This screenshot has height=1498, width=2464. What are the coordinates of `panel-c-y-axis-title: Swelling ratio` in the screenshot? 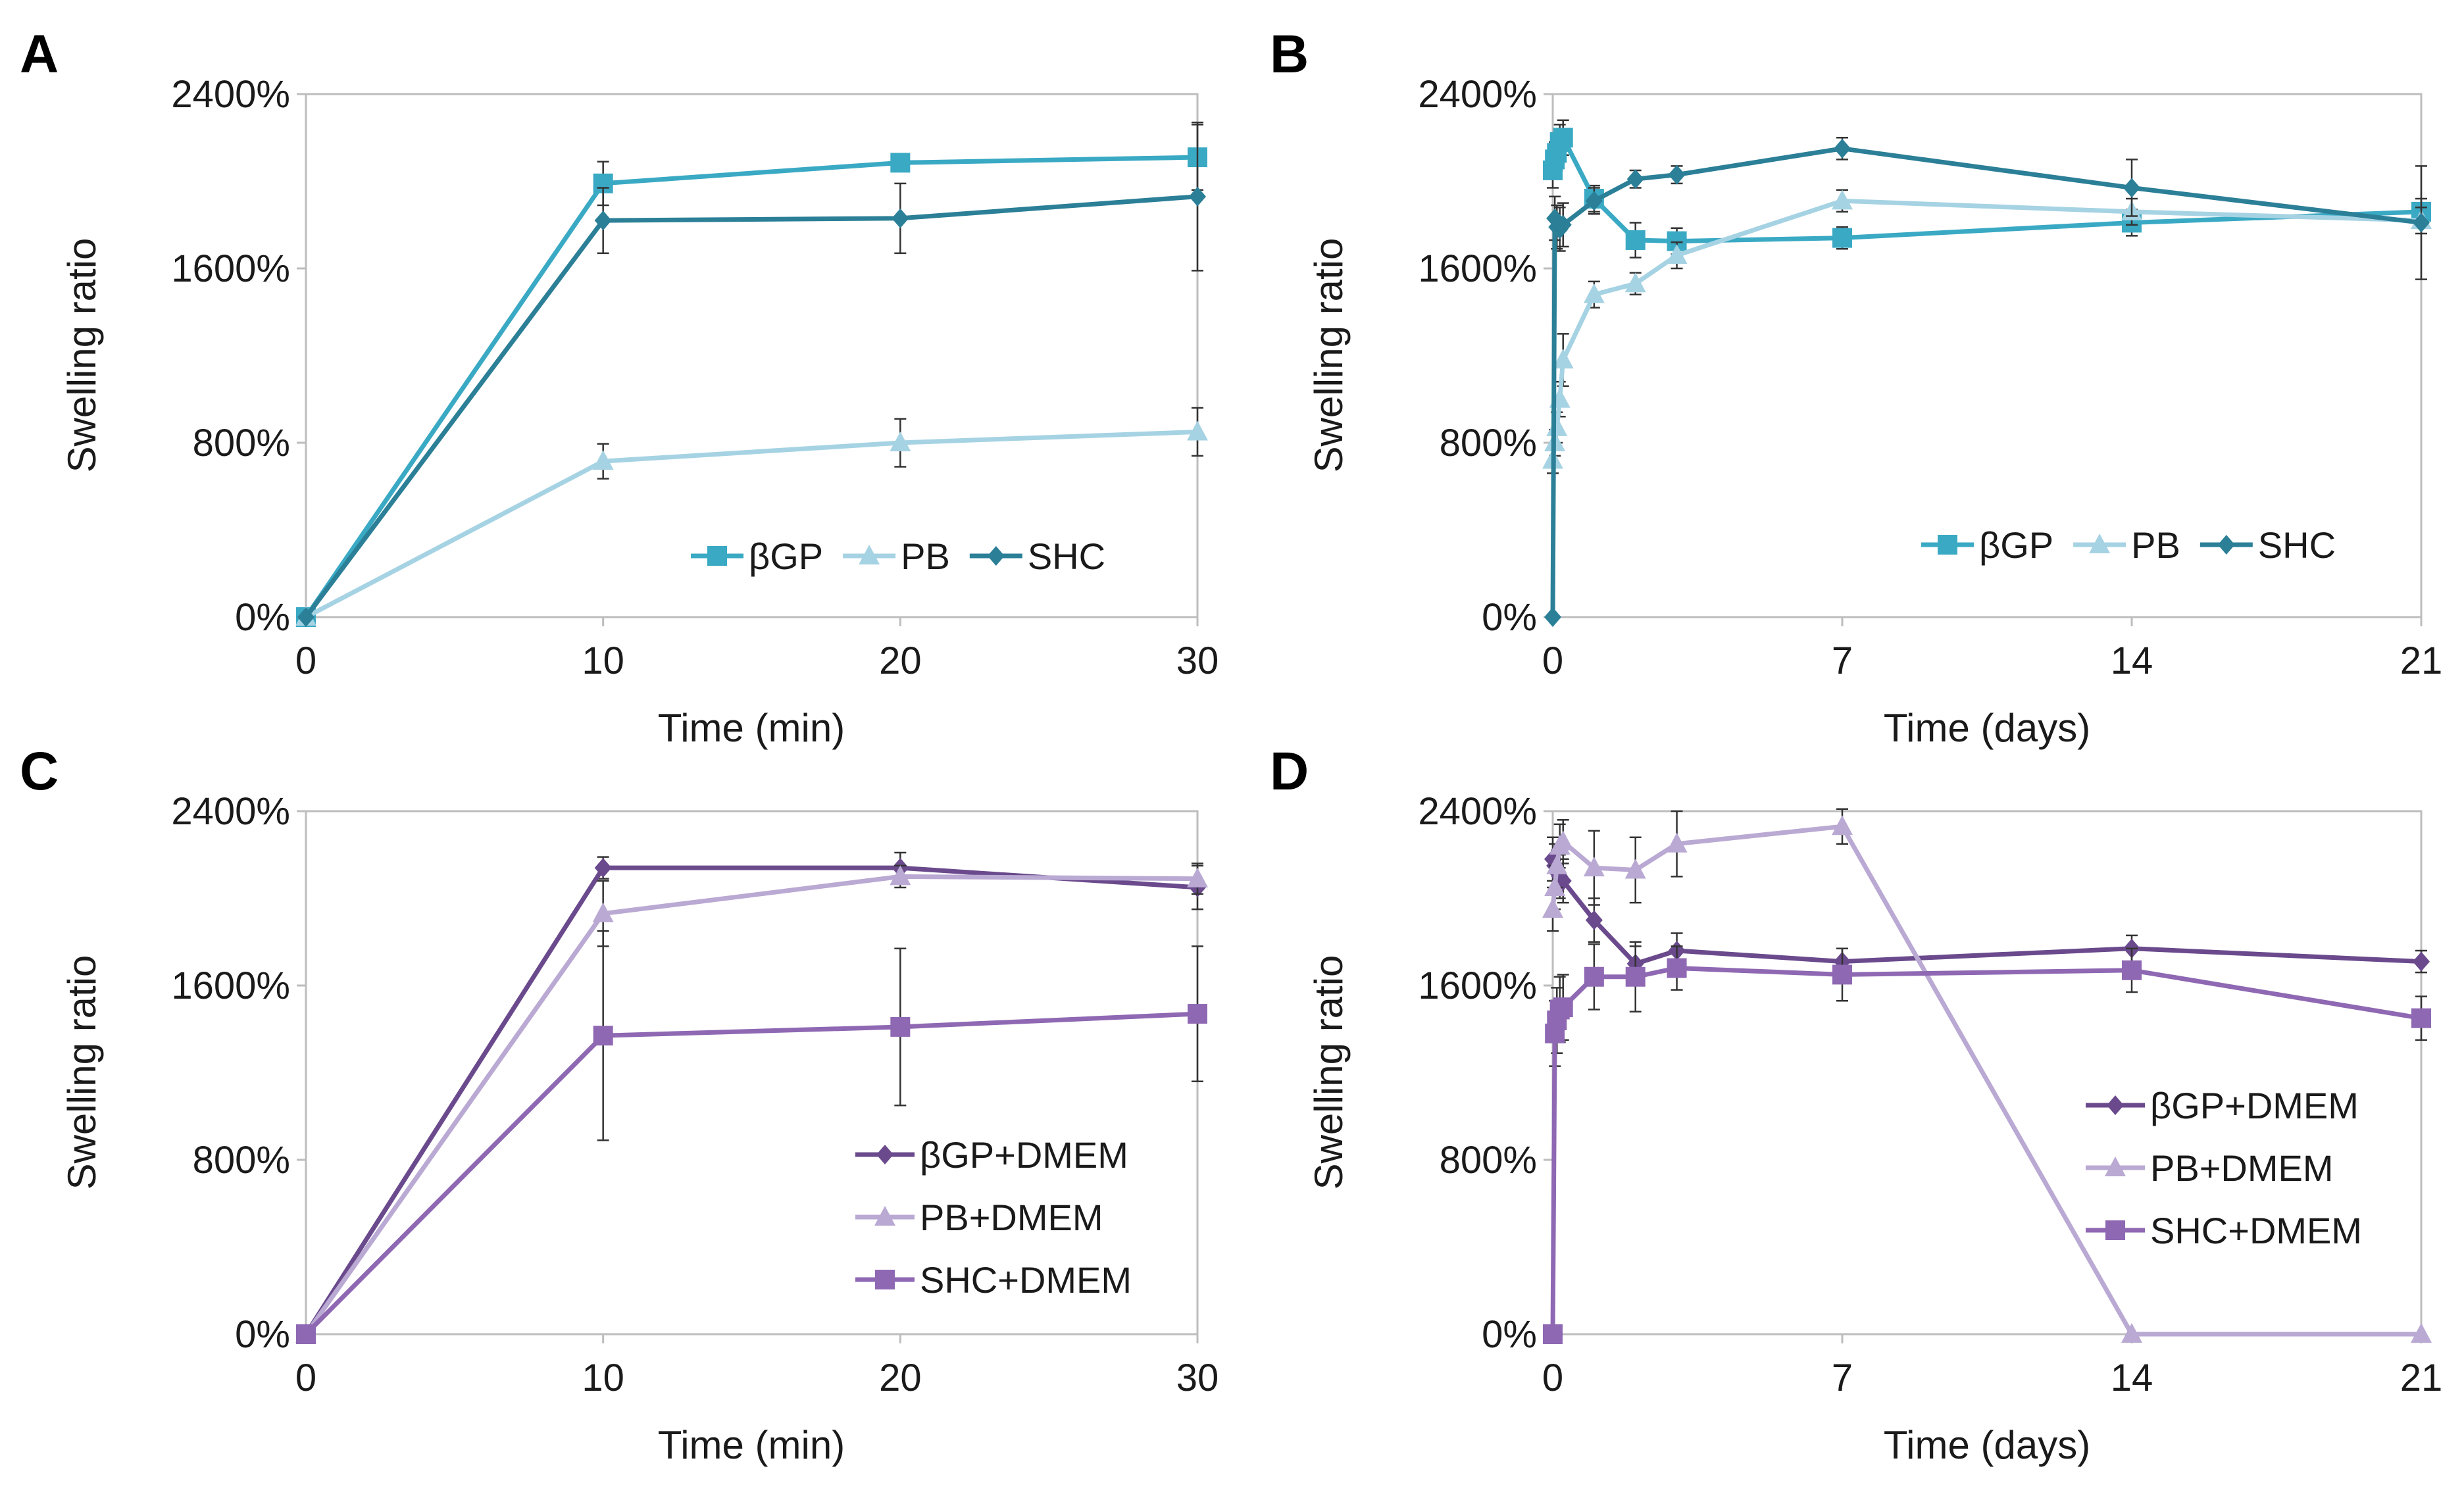 It's located at (82, 1072).